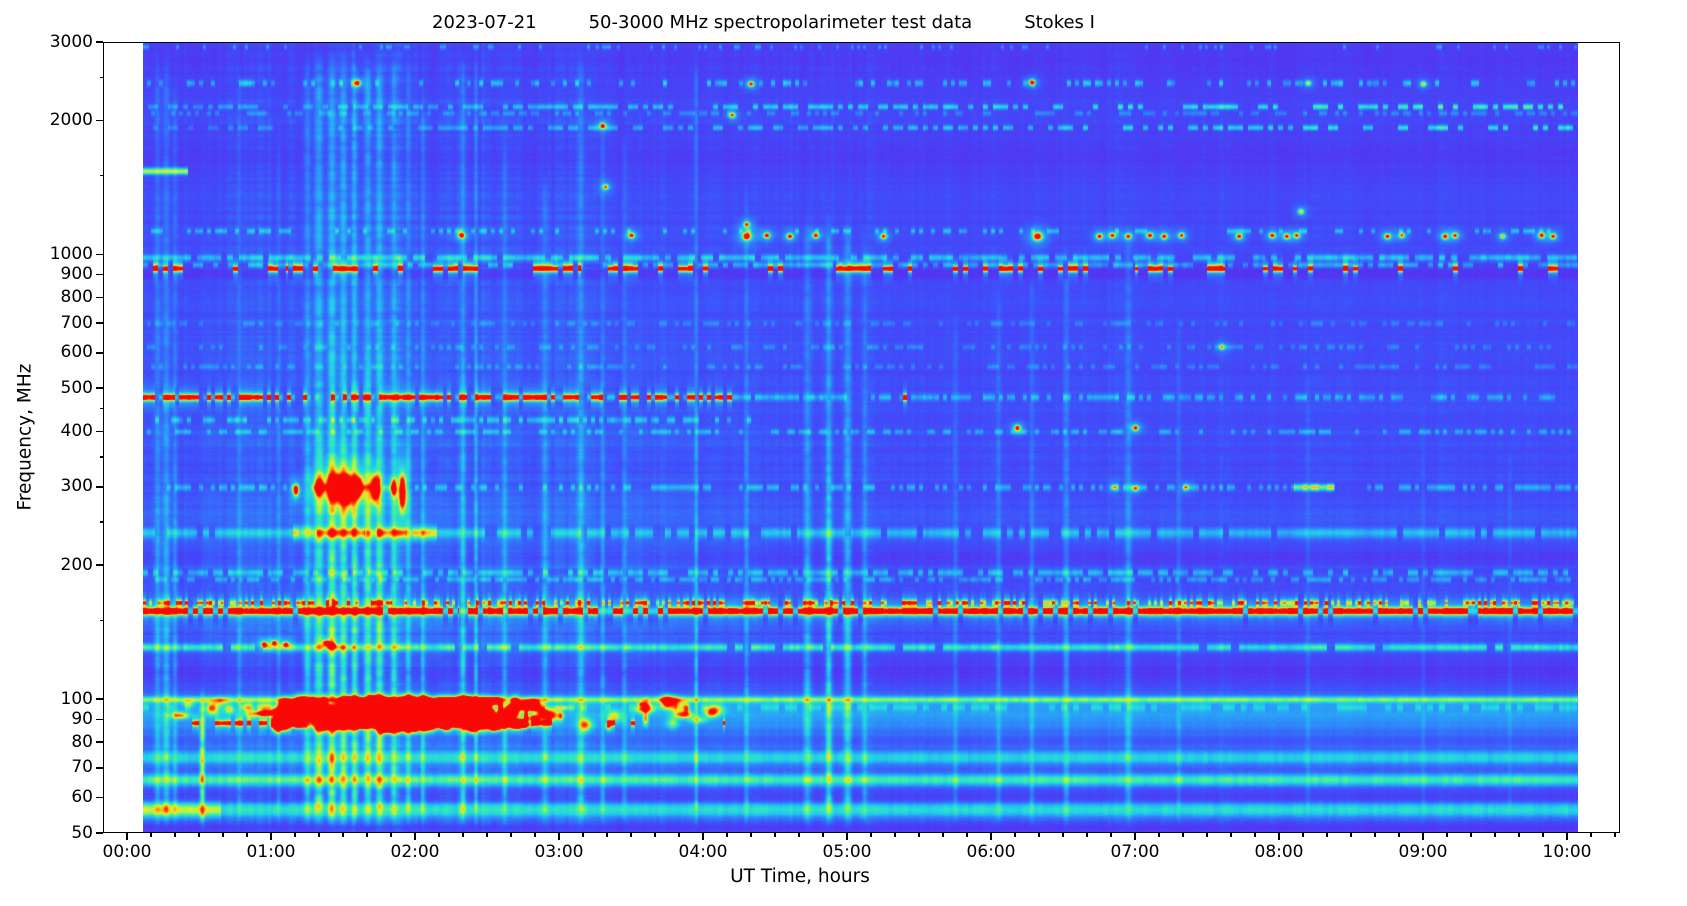 The width and height of the screenshot is (1687, 906). Describe the element at coordinates (82, 797) in the screenshot. I see `y-tick-label: 60` at that location.